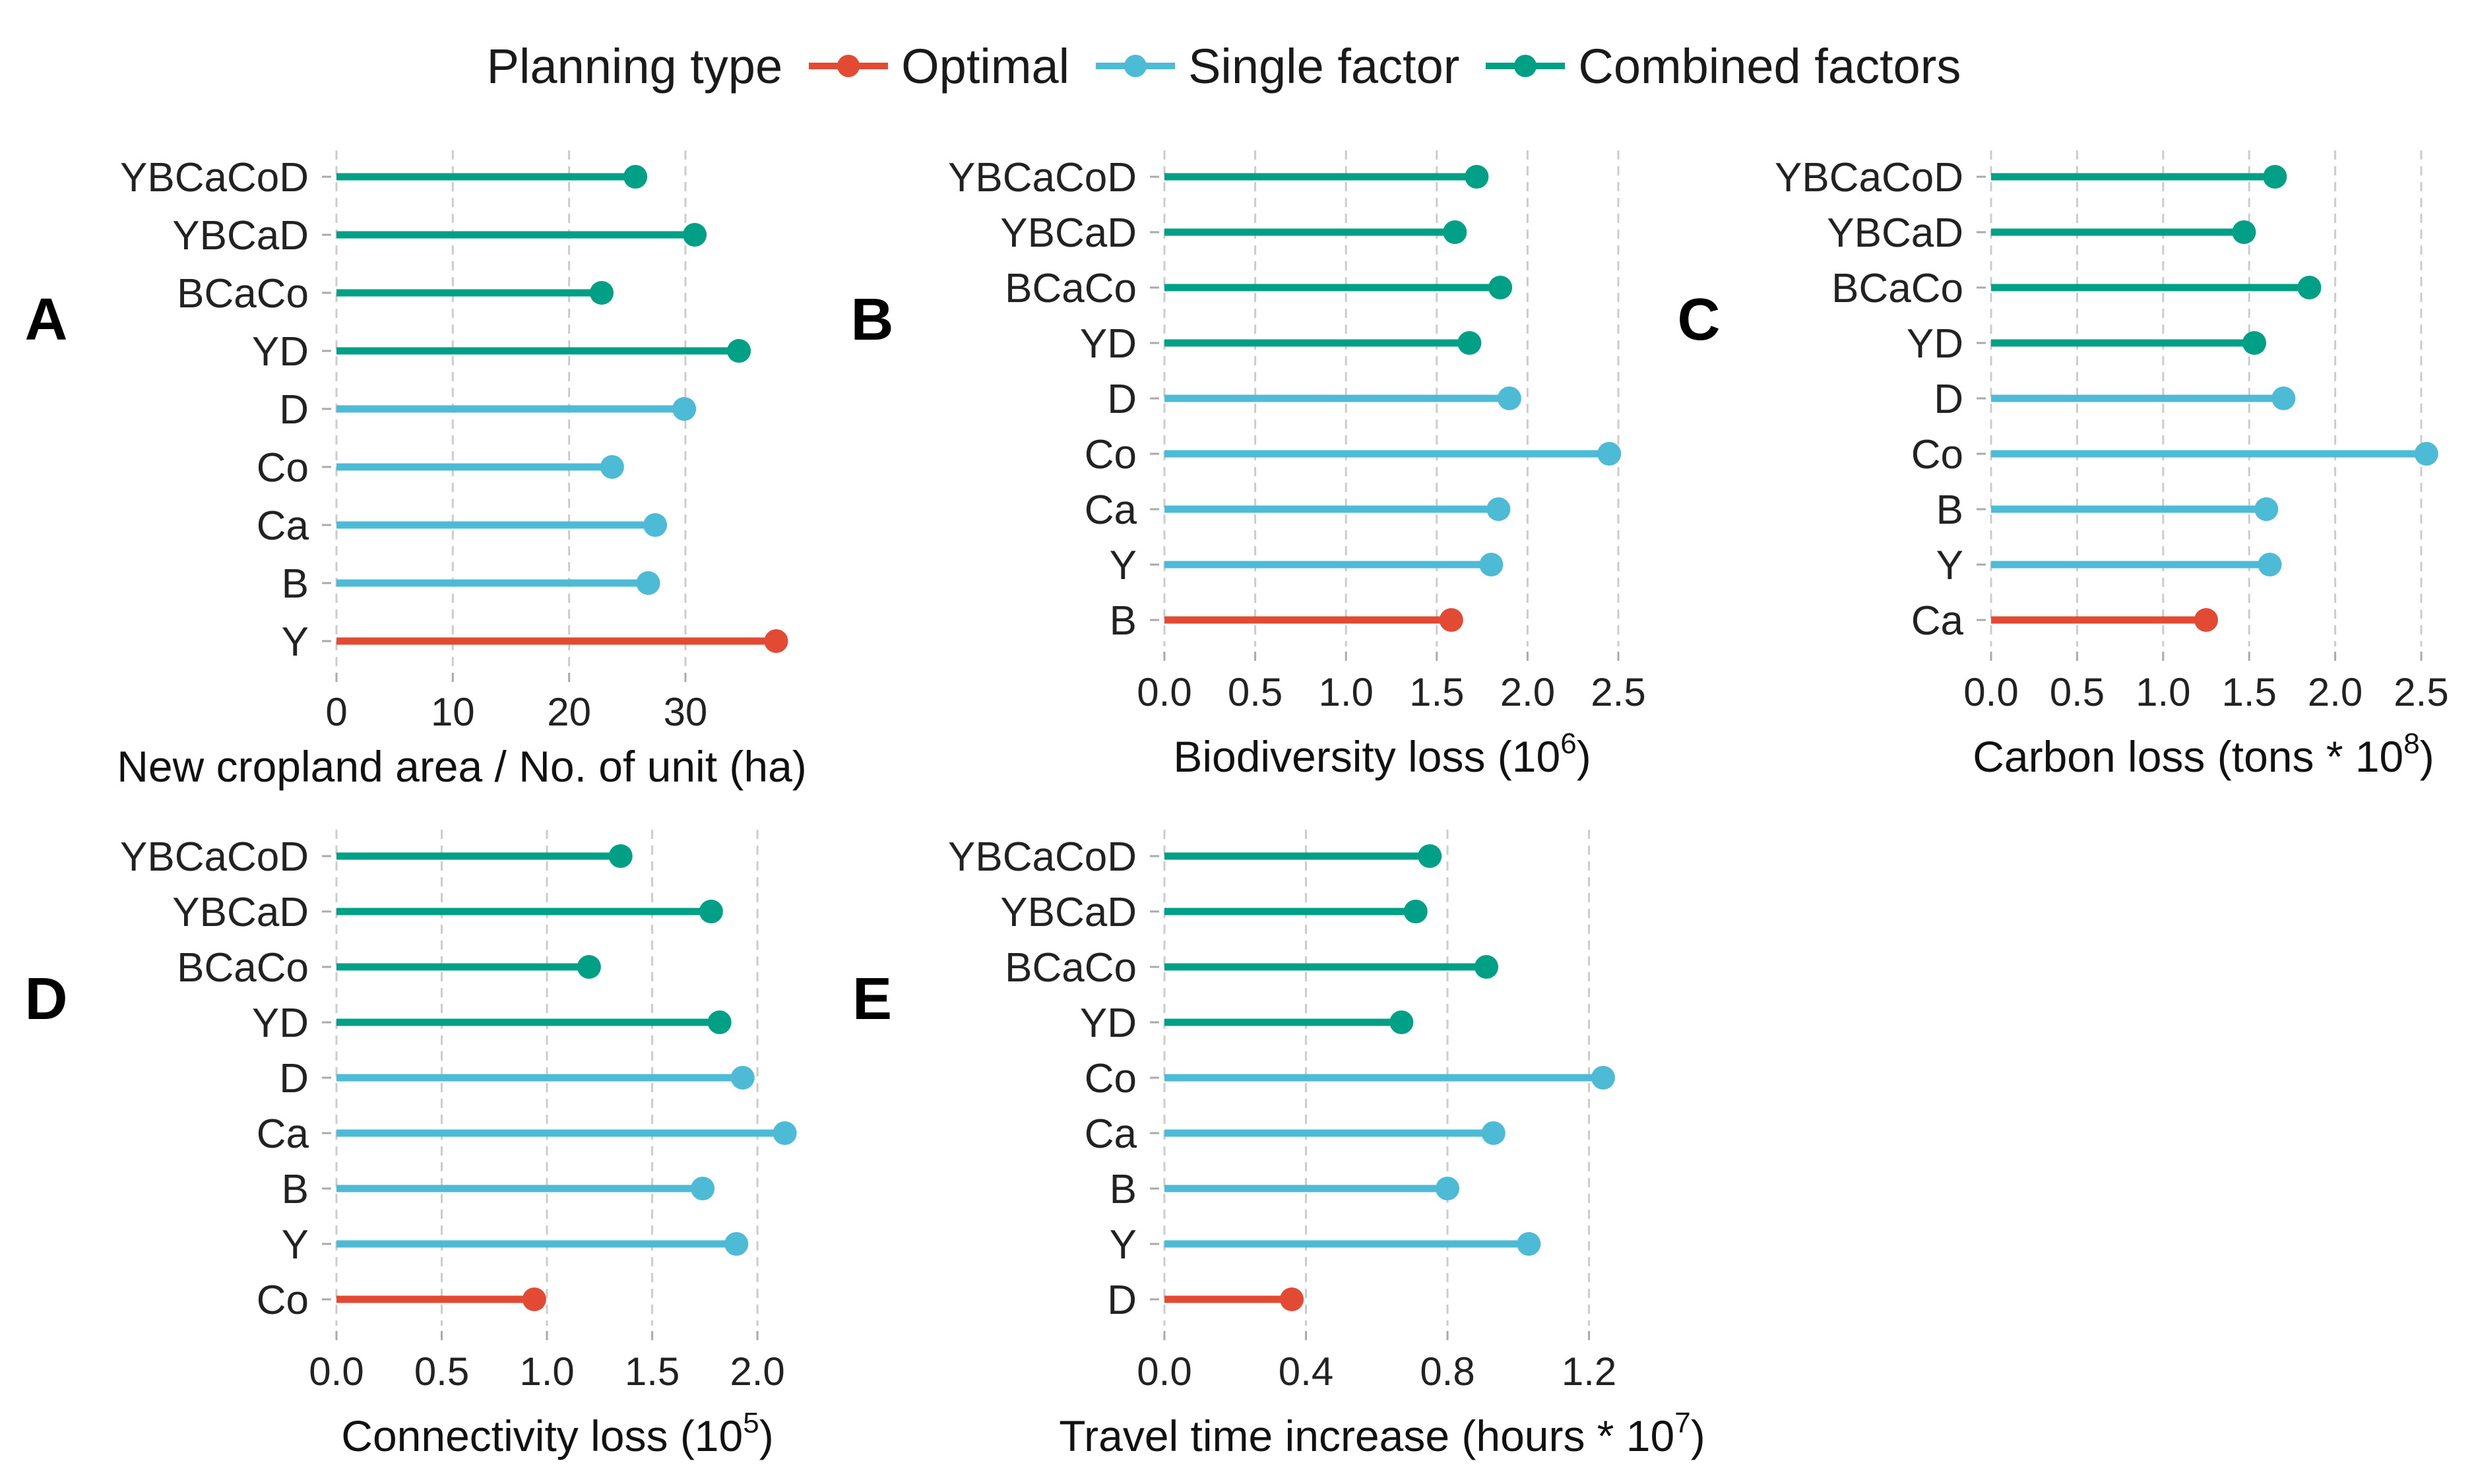 The image size is (2474, 1484). What do you see at coordinates (2203, 754) in the screenshot?
I see `x-axis-label: Carbon loss (tons * 108)` at bounding box center [2203, 754].